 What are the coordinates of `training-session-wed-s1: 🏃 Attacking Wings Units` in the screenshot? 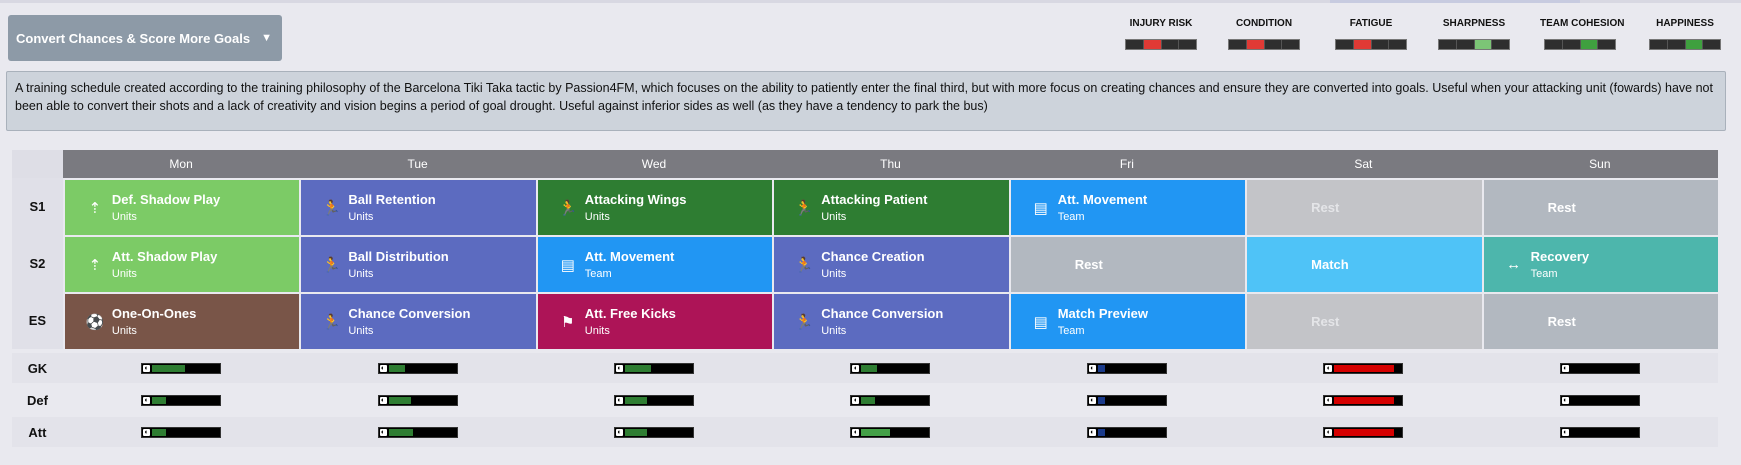 It's located at (655, 207).